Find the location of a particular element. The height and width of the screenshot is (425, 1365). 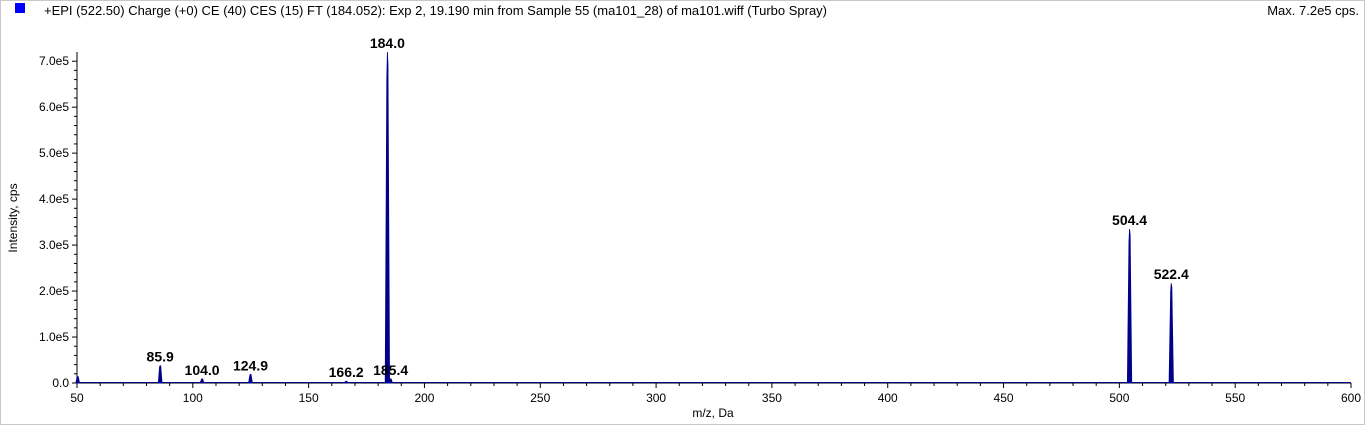

y-tick-label: 2.0e5 is located at coordinates (54, 291).